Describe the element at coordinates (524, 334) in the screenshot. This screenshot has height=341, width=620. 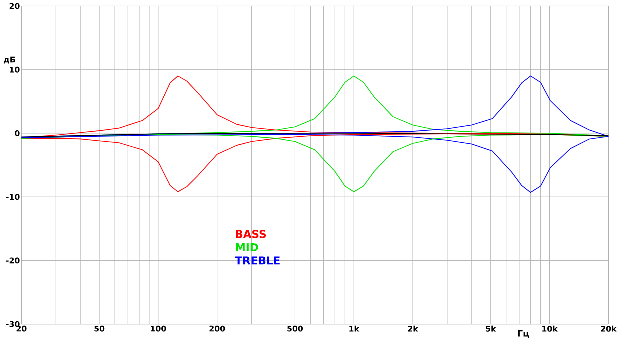
I see `x-axis-title: Гц` at that location.